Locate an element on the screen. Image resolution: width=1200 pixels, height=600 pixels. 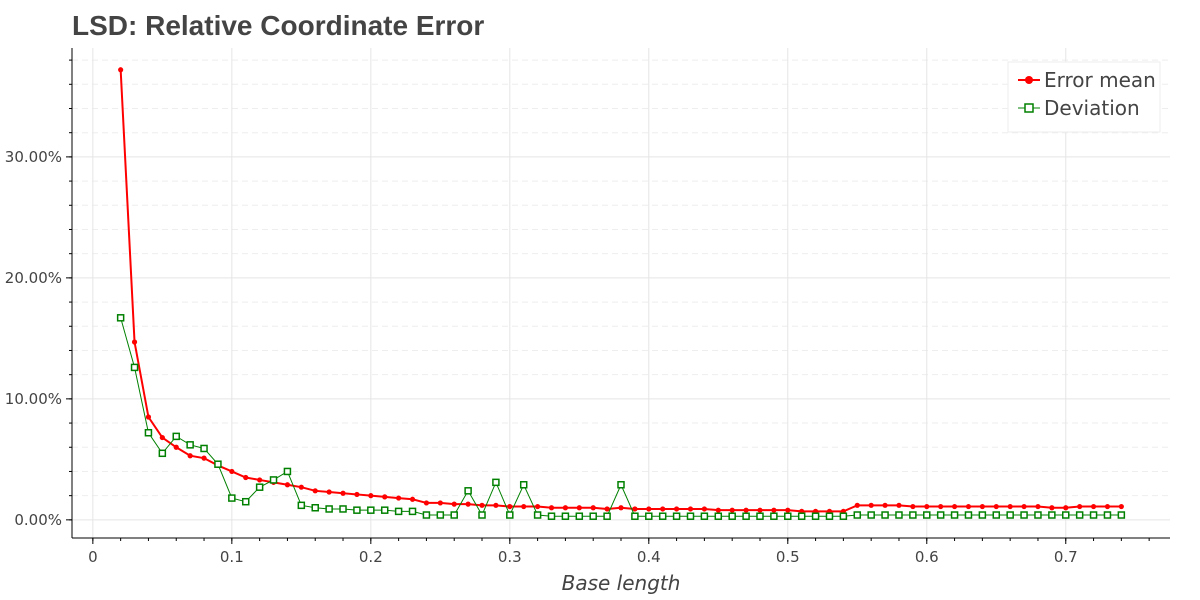
x-axis-label: Base length is located at coordinates (621, 583).